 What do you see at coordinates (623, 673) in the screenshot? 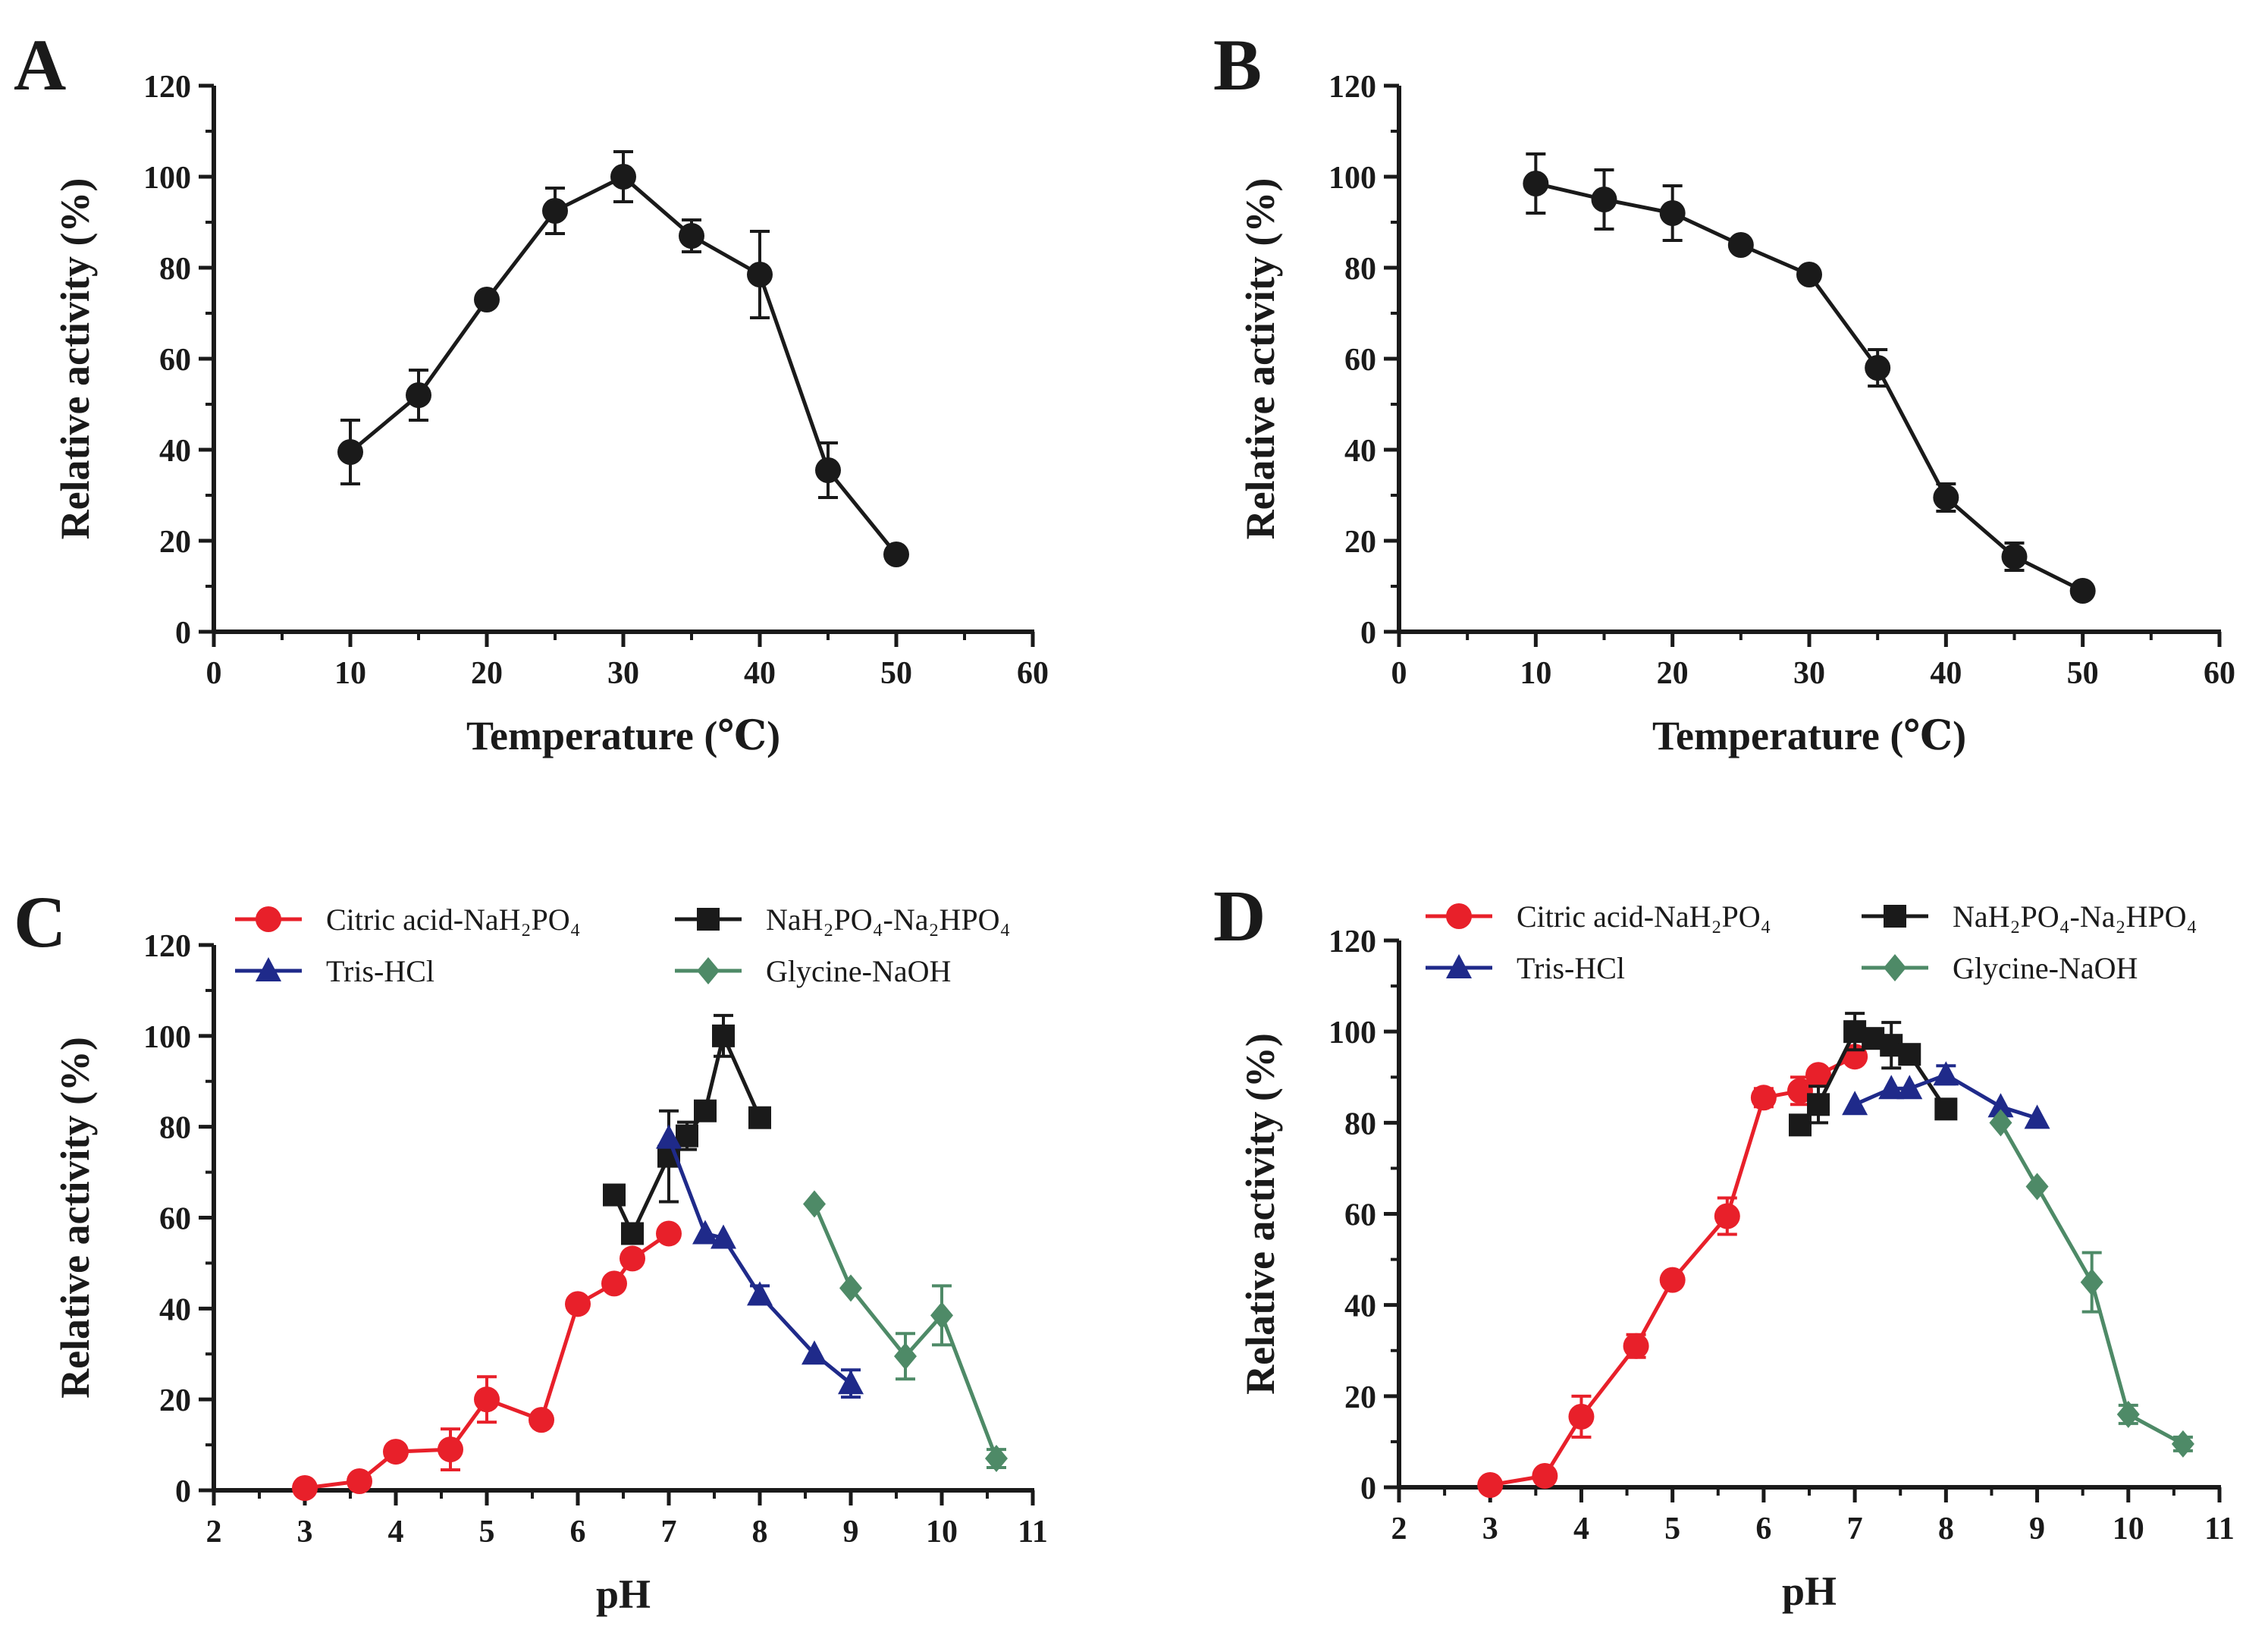
I see `x-tick-label: 30` at bounding box center [623, 673].